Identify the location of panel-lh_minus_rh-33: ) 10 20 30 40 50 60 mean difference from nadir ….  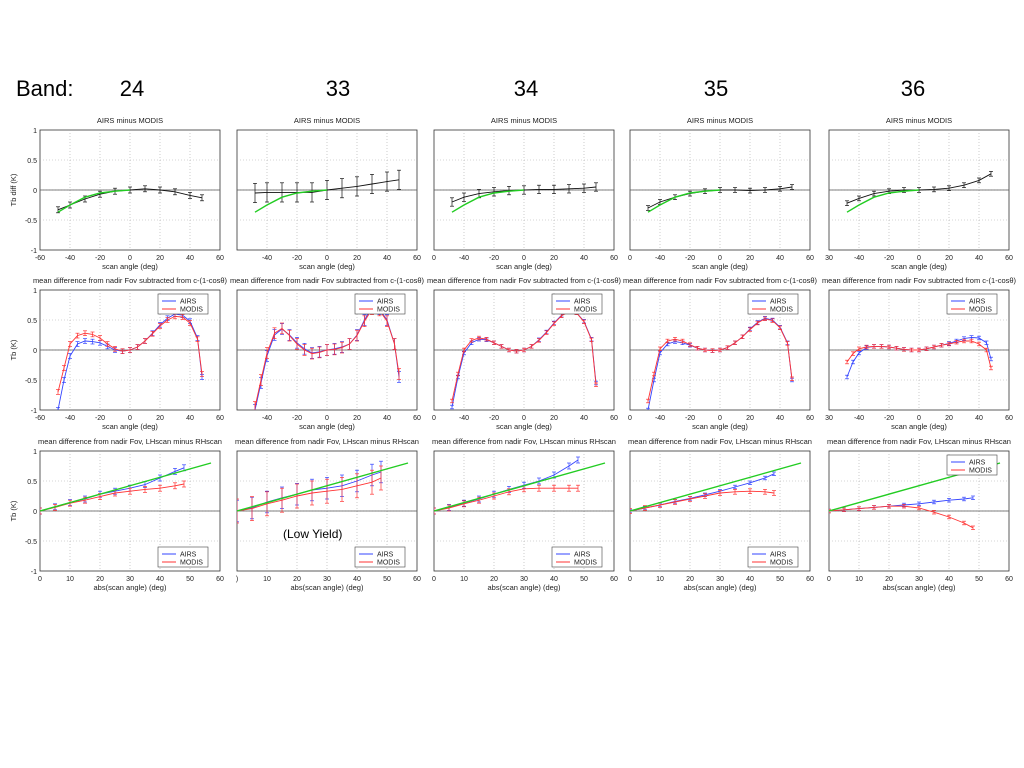
(328, 514).